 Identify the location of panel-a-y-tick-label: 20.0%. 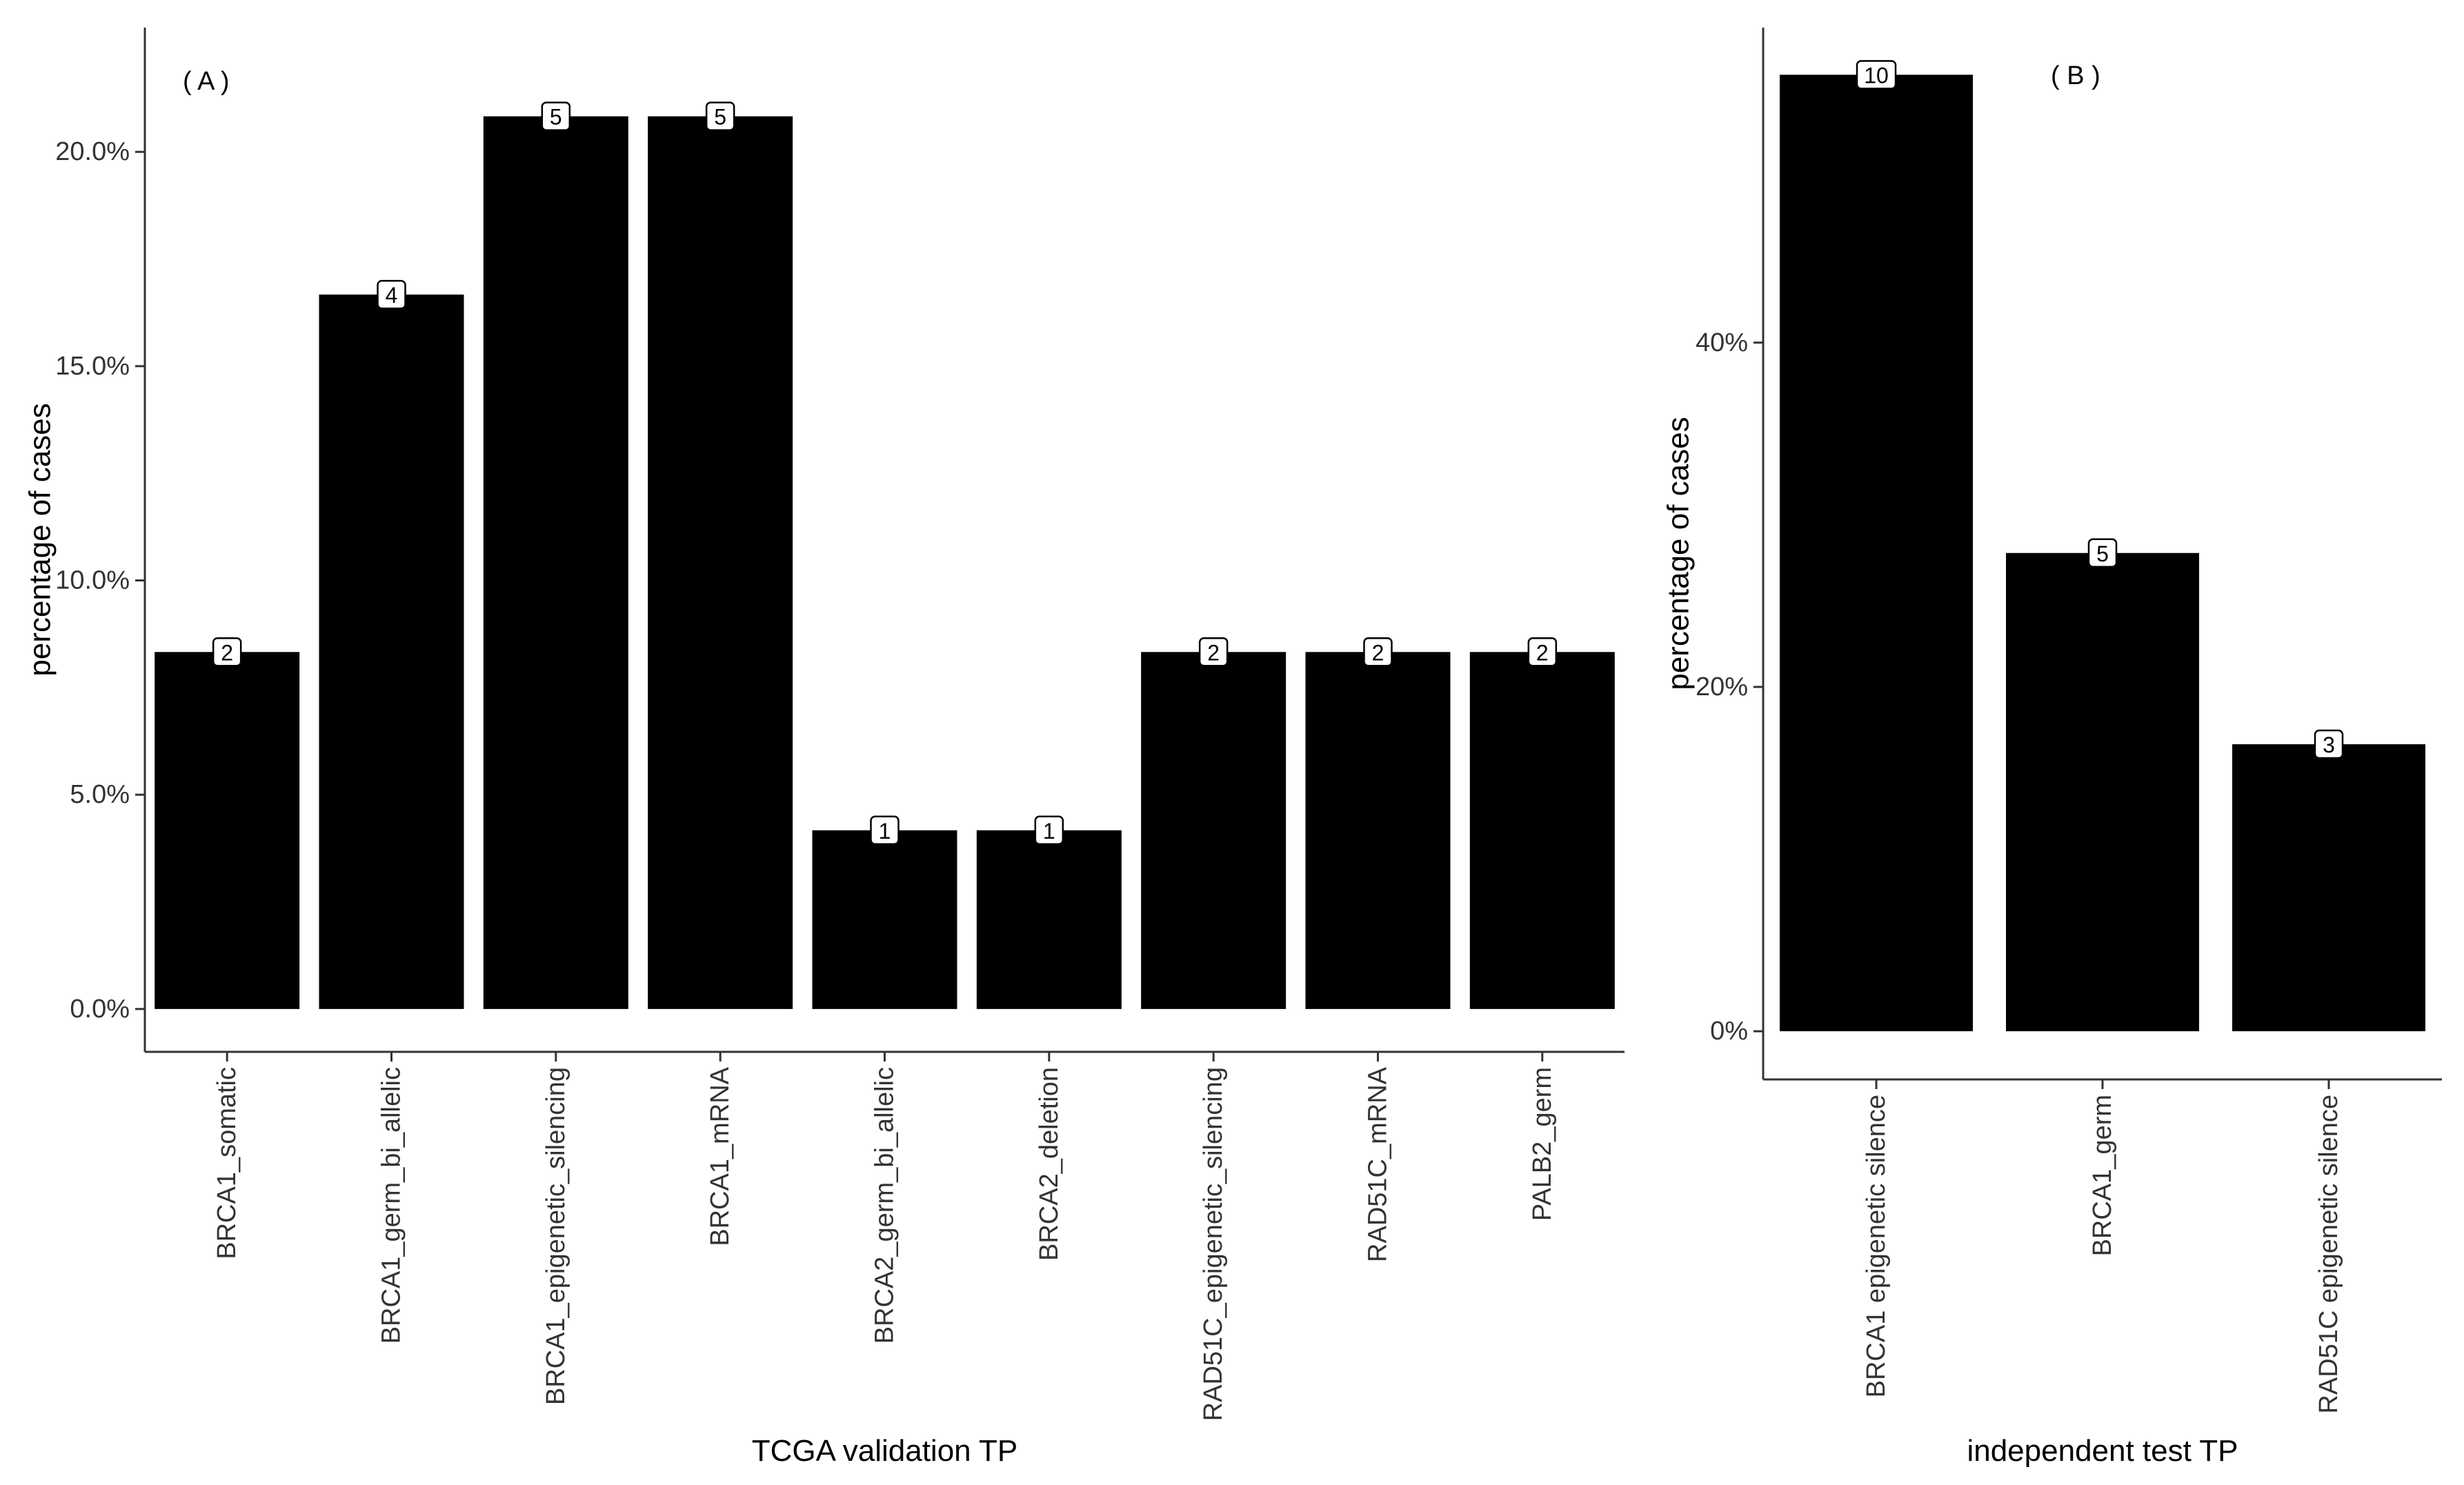
(92, 152).